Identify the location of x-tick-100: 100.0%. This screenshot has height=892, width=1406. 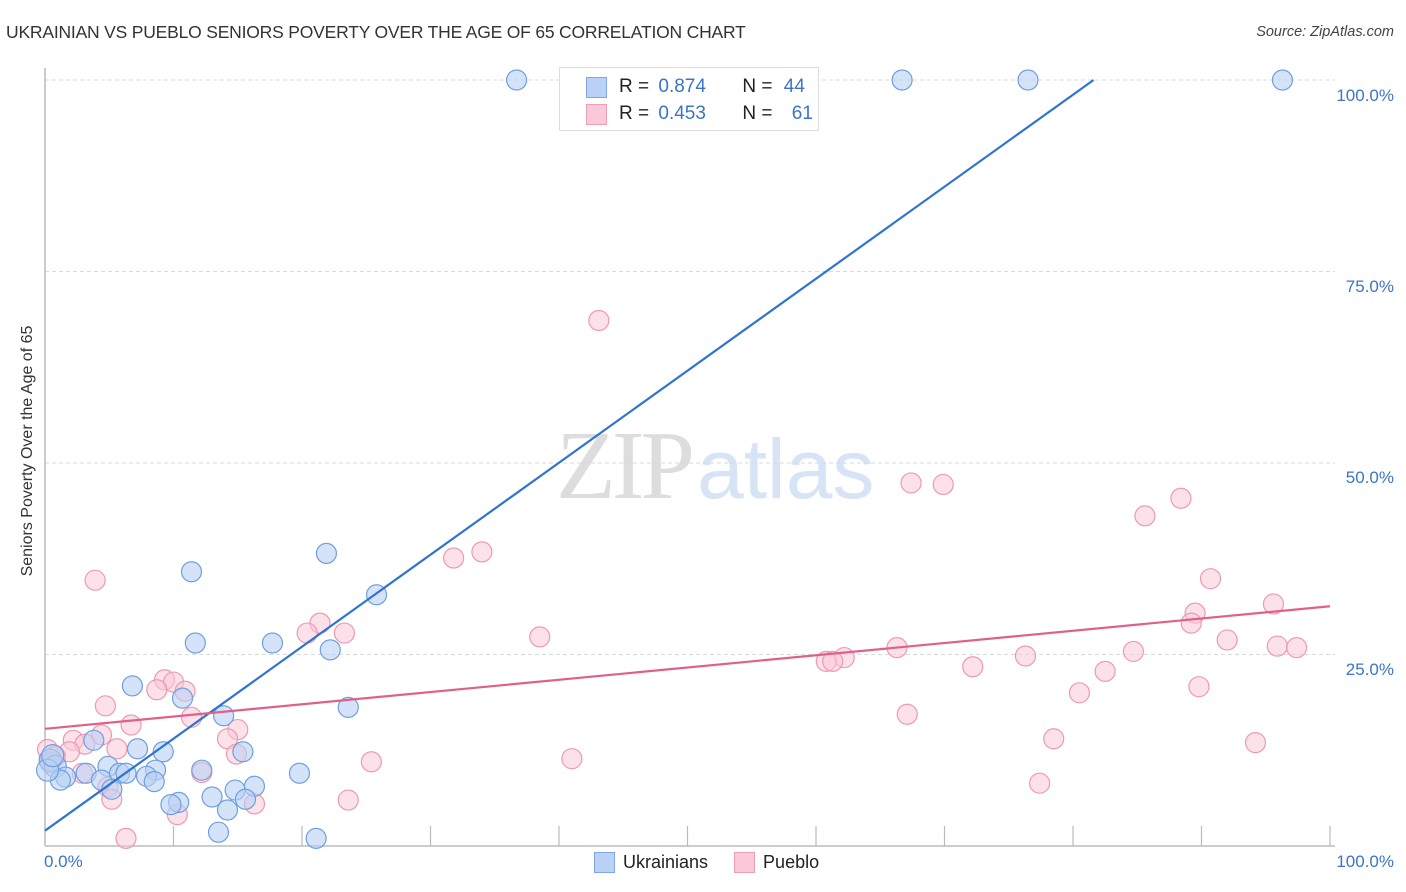
(1365, 861).